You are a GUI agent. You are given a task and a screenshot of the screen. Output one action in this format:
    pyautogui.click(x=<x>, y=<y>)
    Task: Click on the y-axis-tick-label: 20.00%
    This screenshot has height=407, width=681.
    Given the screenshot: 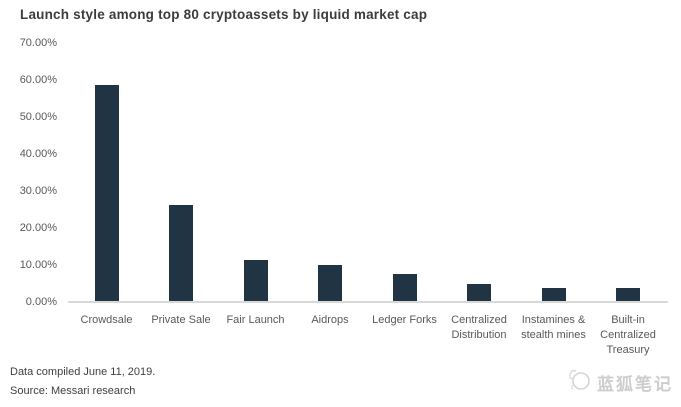 What is the action you would take?
    pyautogui.click(x=38, y=227)
    